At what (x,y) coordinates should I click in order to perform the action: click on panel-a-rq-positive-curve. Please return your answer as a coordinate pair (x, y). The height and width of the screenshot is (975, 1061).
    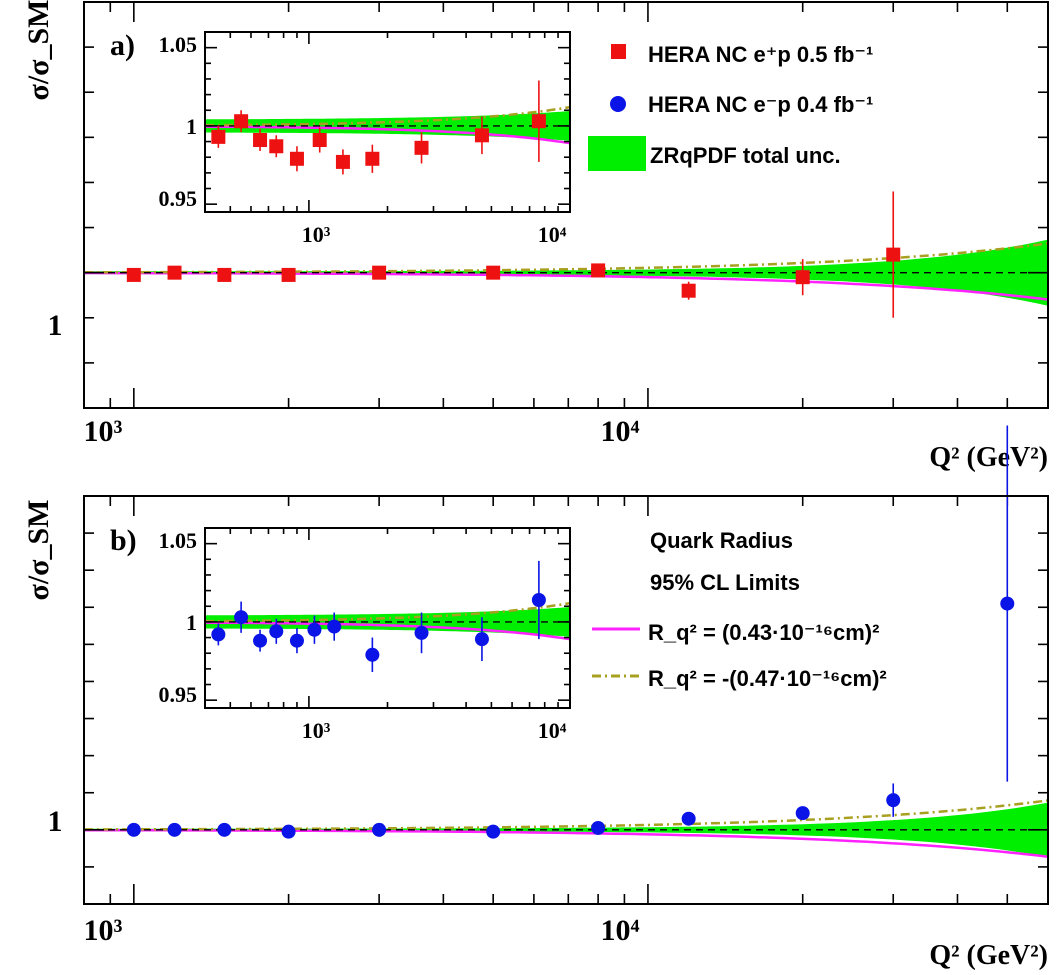
    Looking at the image, I should click on (566, 286).